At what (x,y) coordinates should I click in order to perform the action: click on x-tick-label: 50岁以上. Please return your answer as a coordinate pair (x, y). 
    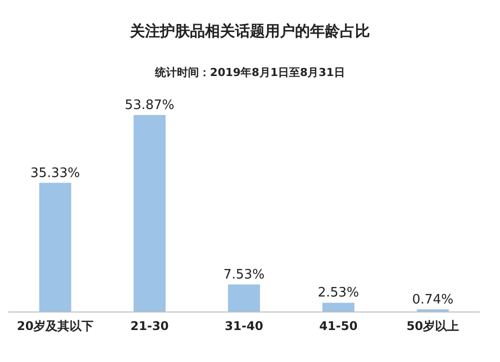
    Looking at the image, I should click on (433, 326).